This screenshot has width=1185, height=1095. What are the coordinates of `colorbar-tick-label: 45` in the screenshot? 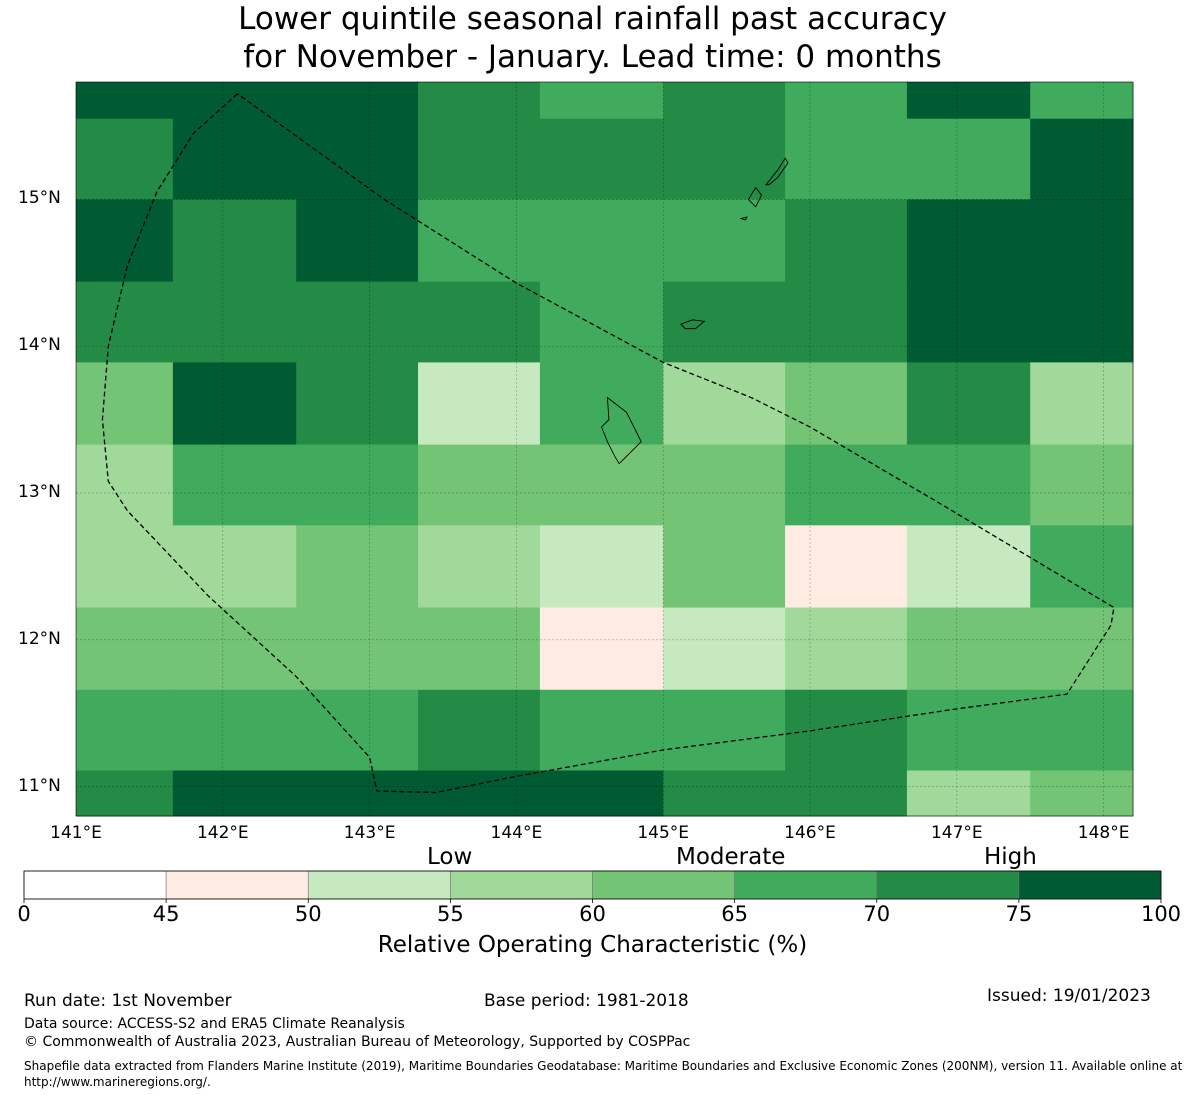 It's located at (166, 914).